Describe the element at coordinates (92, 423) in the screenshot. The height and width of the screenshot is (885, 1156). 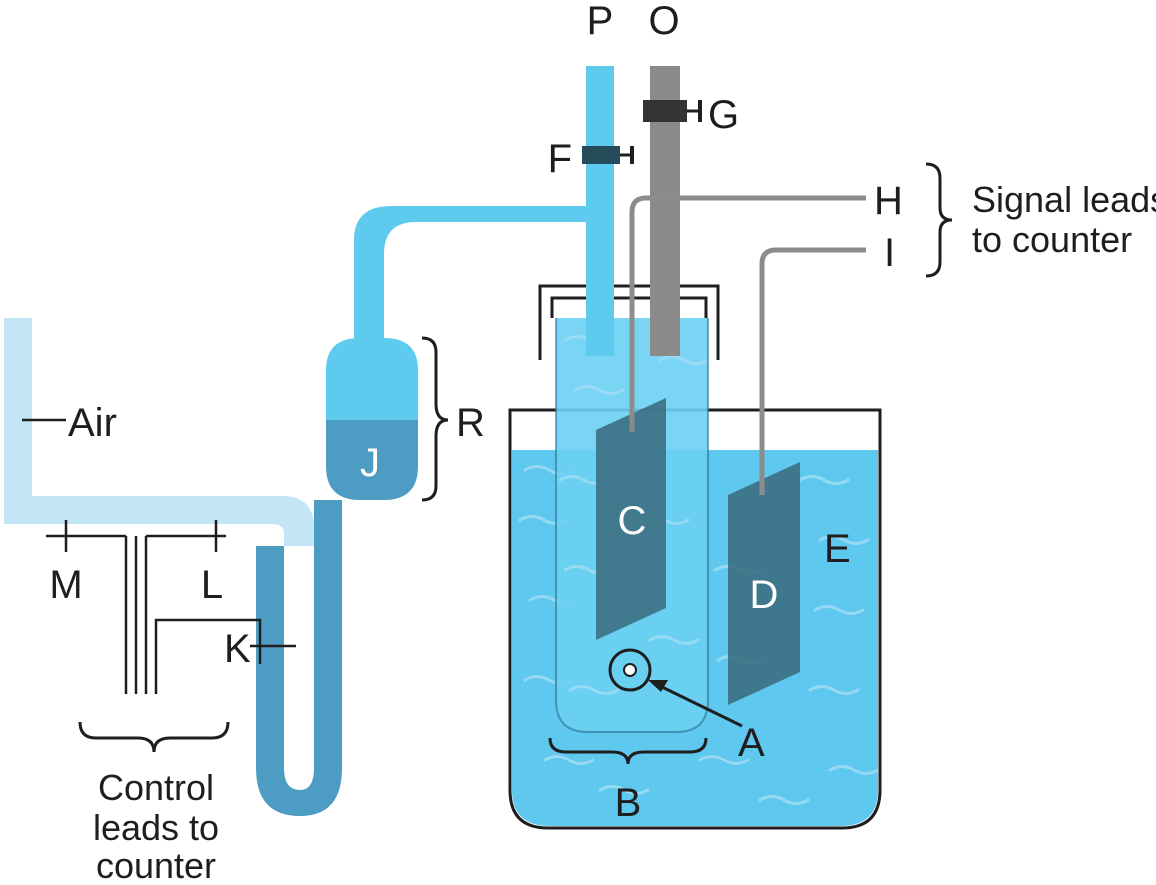
I see `label-air: Air` at that location.